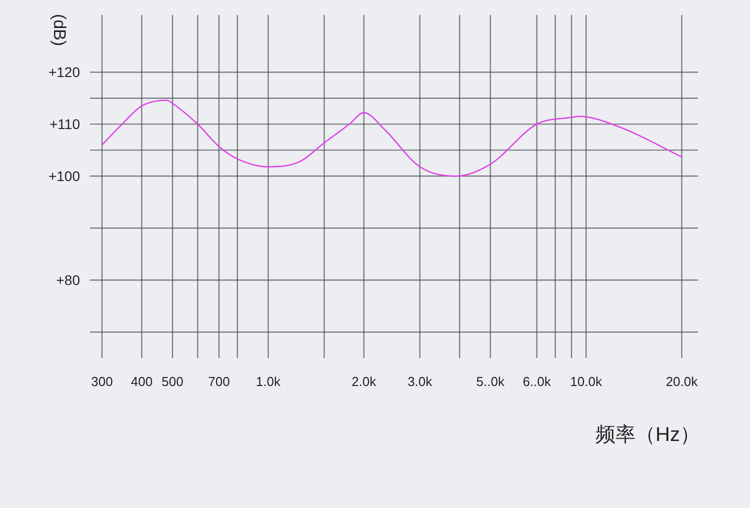 This screenshot has height=508, width=750. Describe the element at coordinates (648, 435) in the screenshot. I see `x-axis-title: 频率（Hz）` at that location.